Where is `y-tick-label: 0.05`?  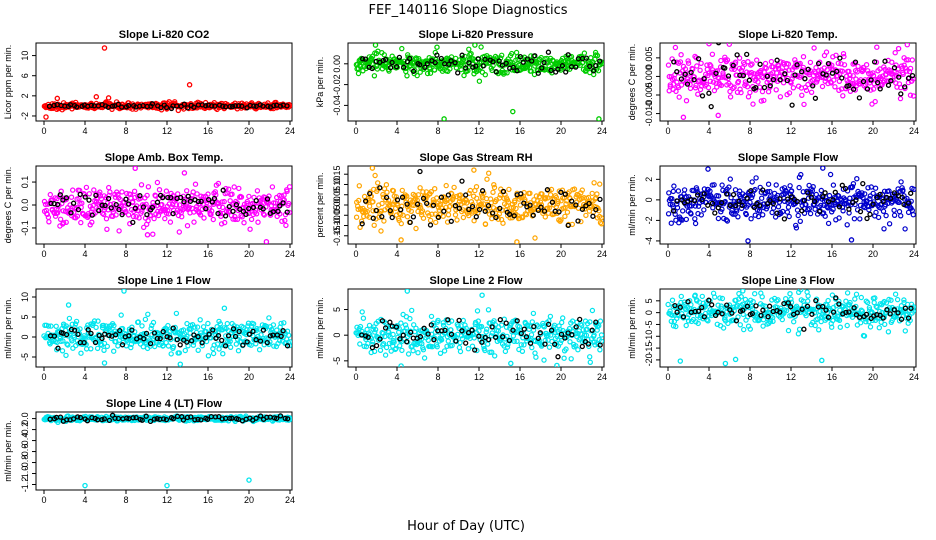
y-tick-label: 0.05 is located at coordinates (337, 195).